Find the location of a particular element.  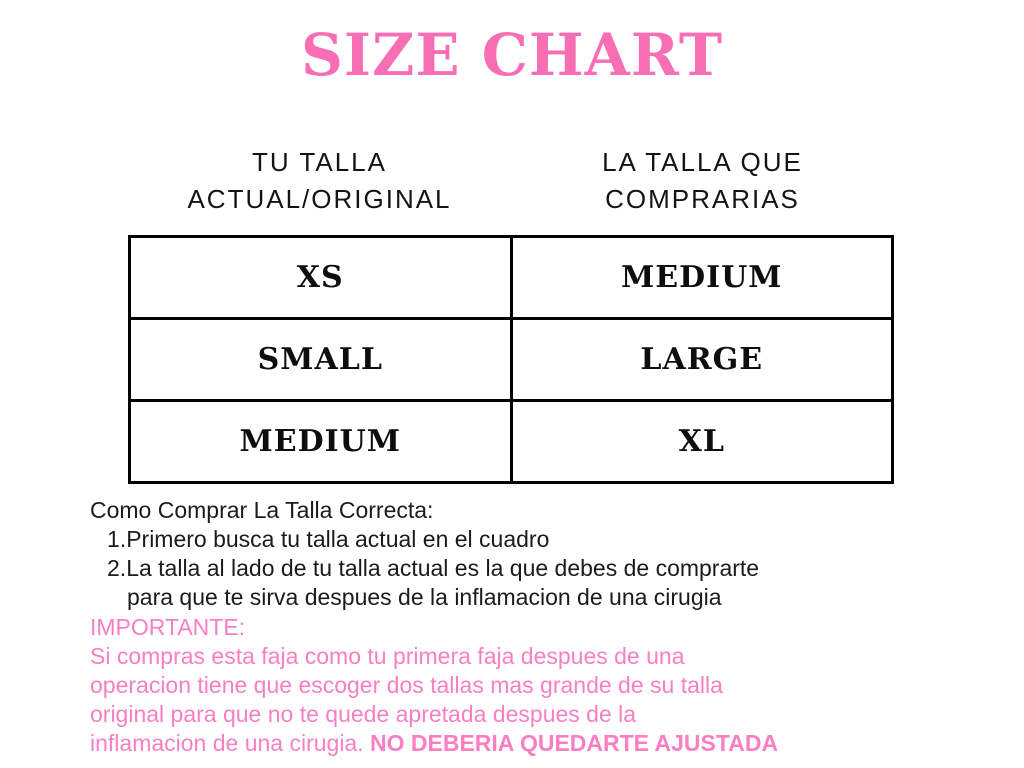

current-size-cell: MEDIUM is located at coordinates (320, 441).